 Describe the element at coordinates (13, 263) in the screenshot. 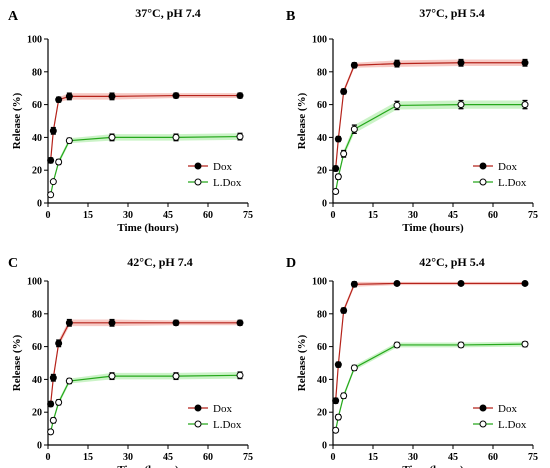

I see `panel-letter: C` at that location.